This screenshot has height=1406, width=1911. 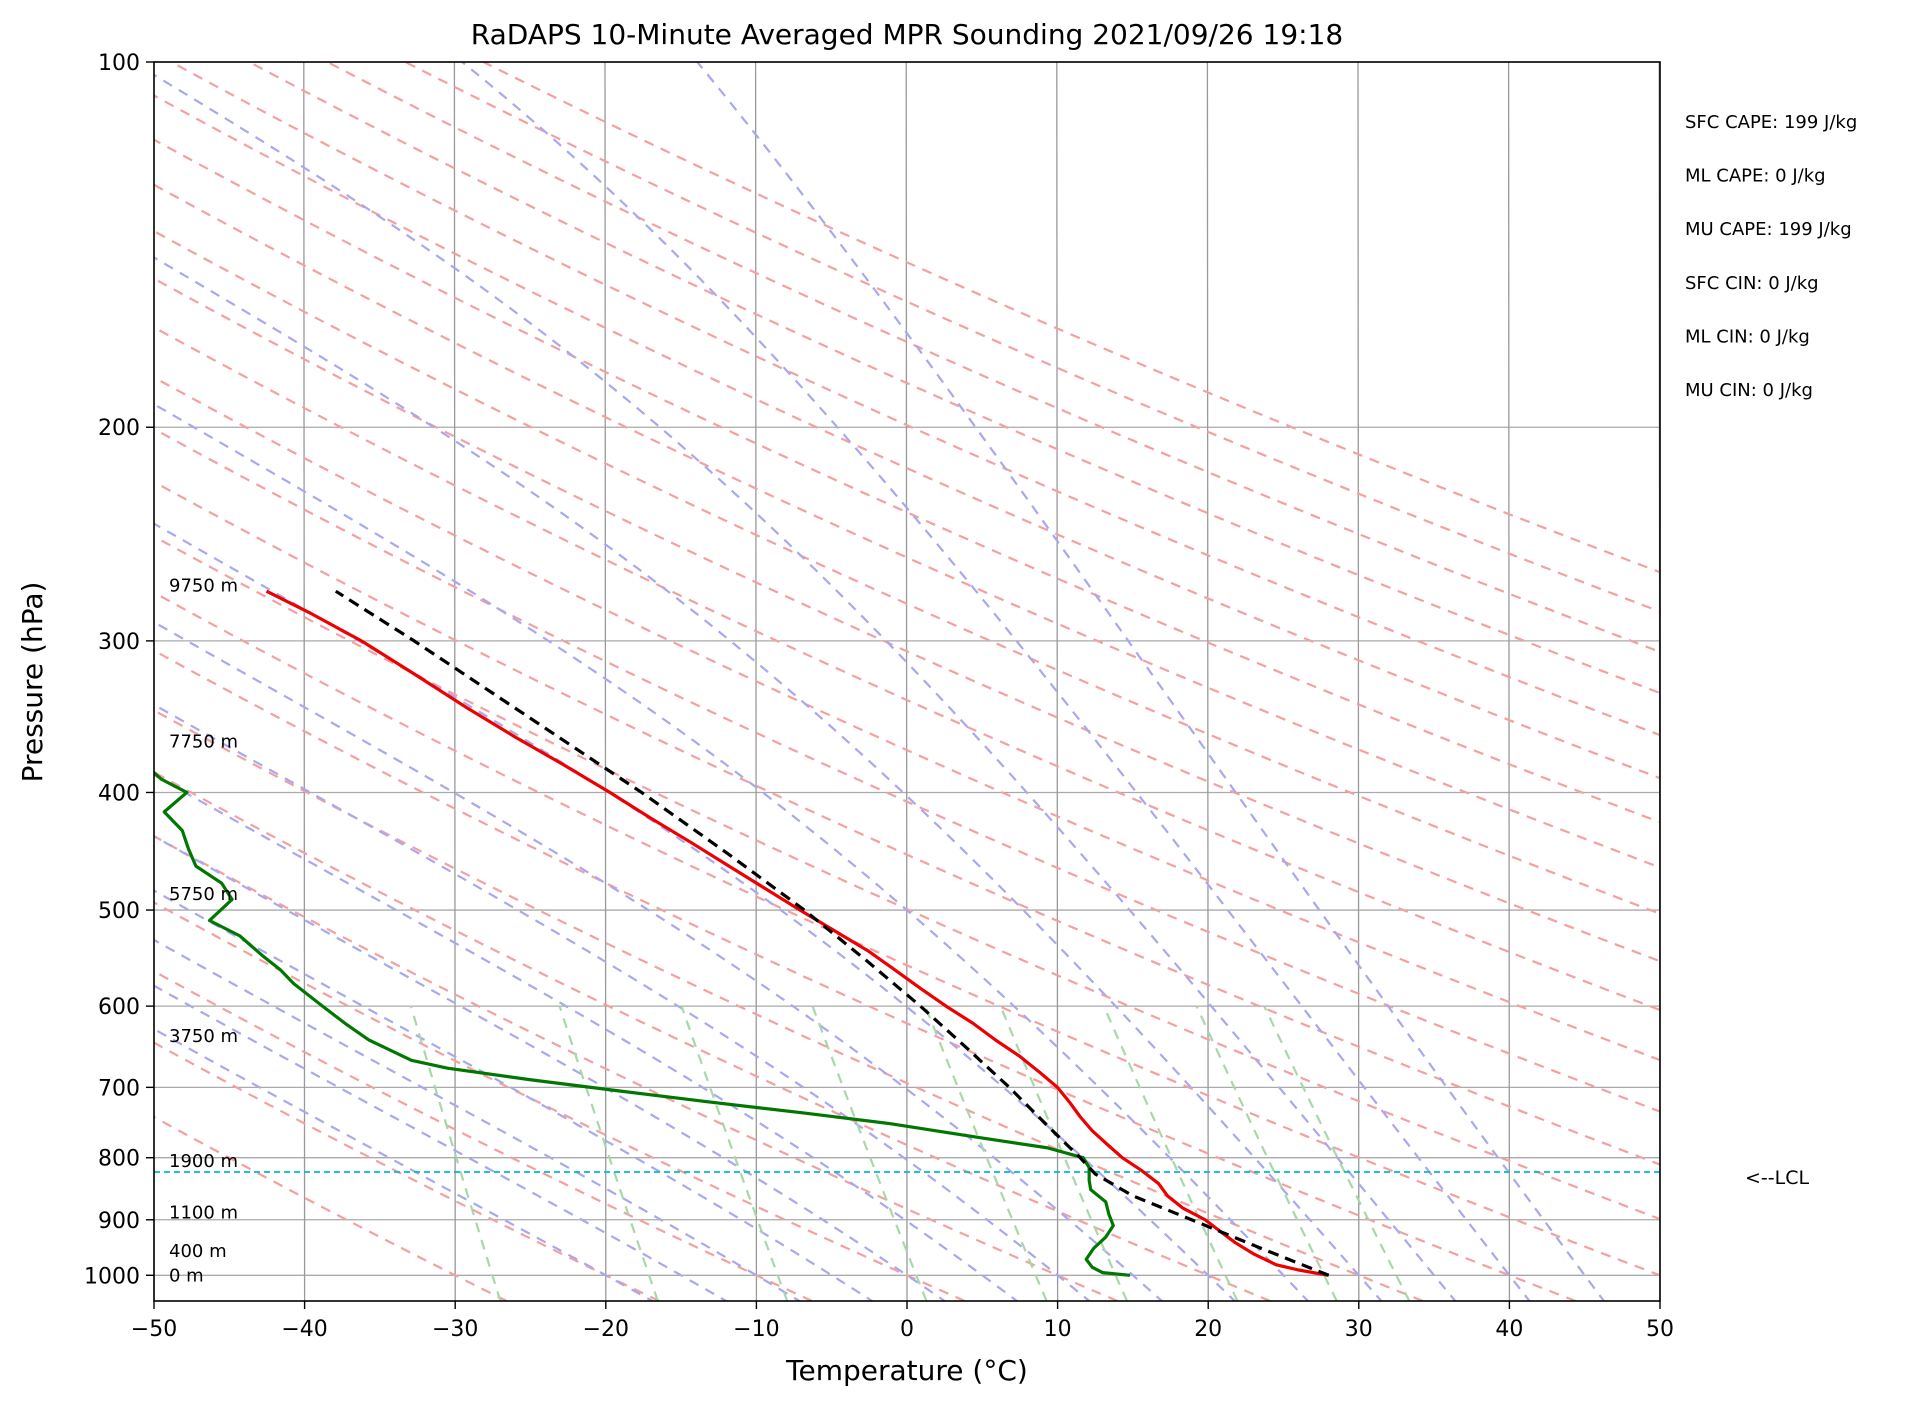 What do you see at coordinates (32, 682) in the screenshot?
I see `y-axis-title: Pressure (hPa)` at bounding box center [32, 682].